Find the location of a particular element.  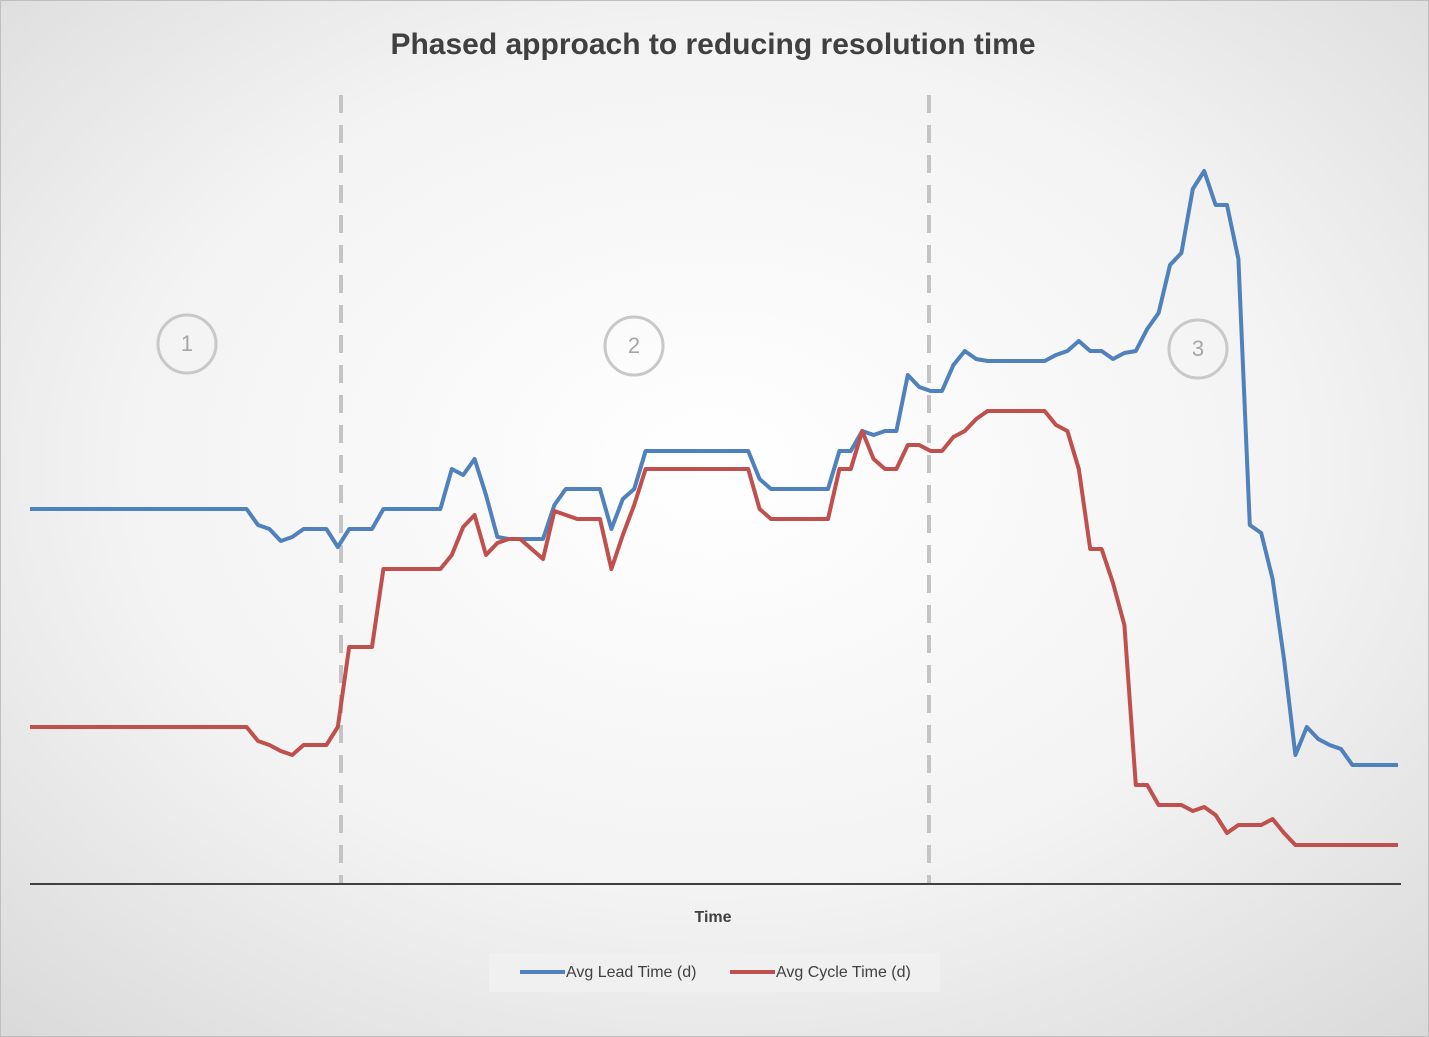

phase-label: 2 is located at coordinates (634, 345).